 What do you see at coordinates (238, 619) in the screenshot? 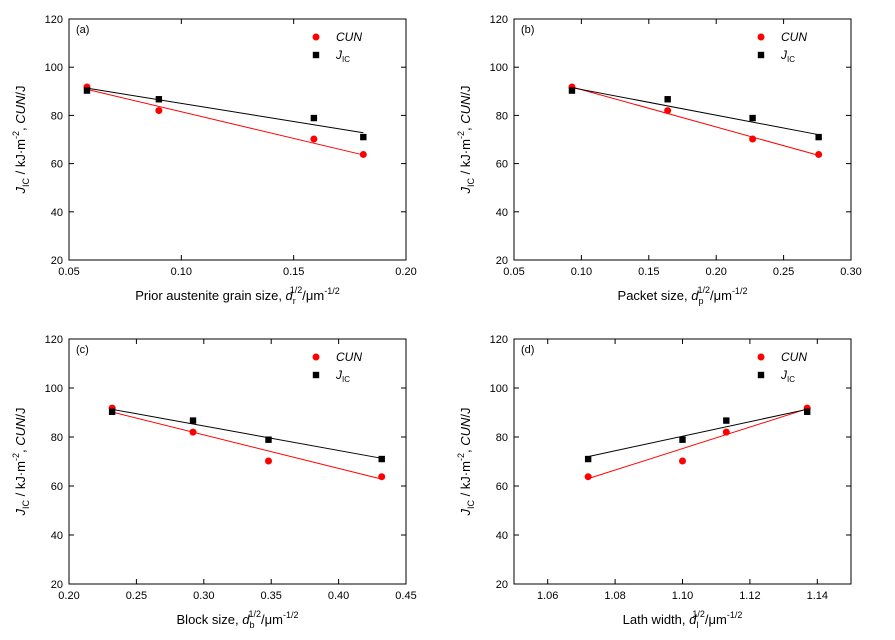
I see `x-axis-label: Block size, db1/2/μm-1/2` at bounding box center [238, 619].